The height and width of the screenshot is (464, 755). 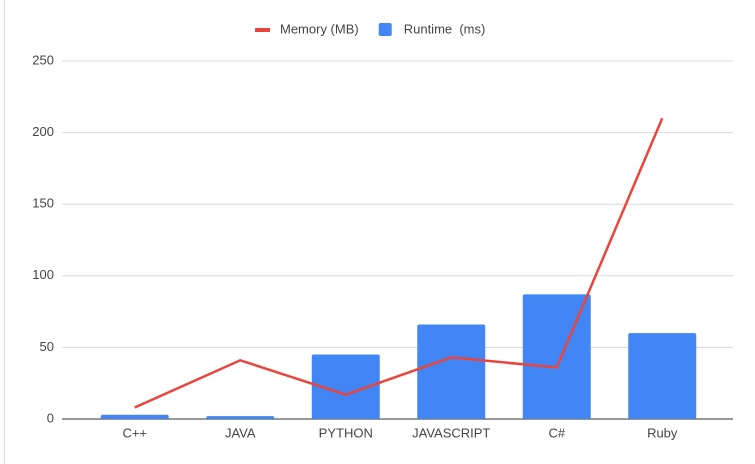 I want to click on x-tick-label: JAVASCRIPT, so click(x=451, y=432).